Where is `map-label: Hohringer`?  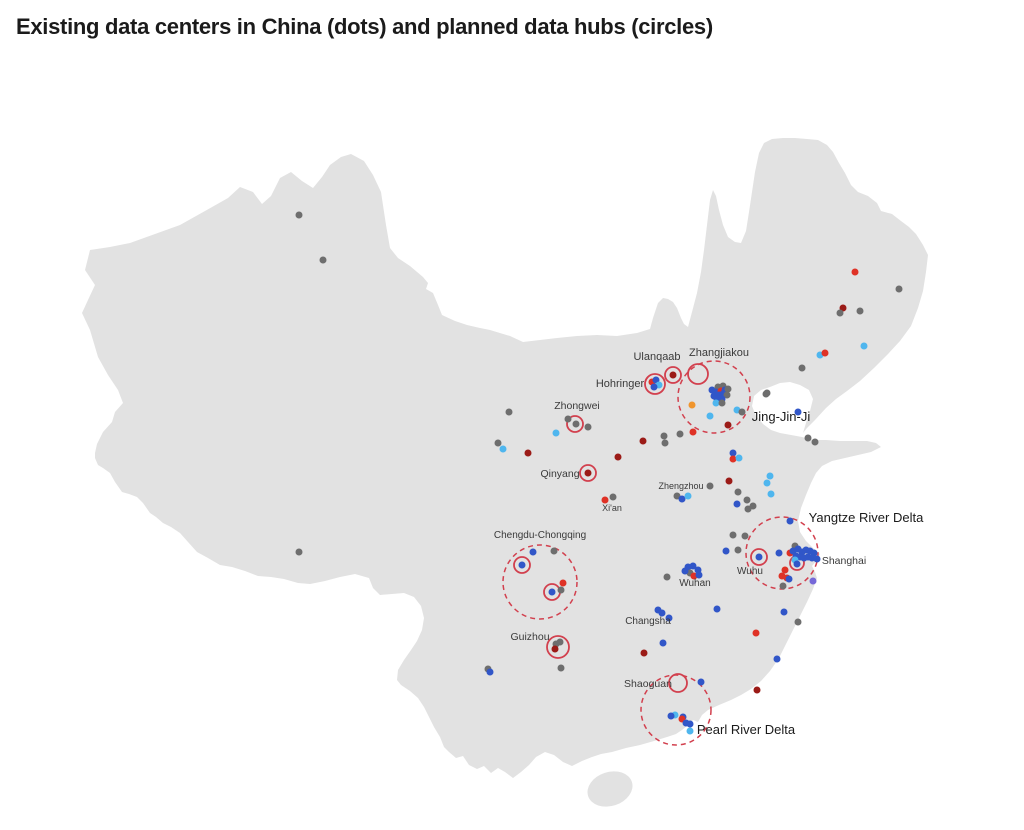 map-label: Hohringer is located at coordinates (620, 384).